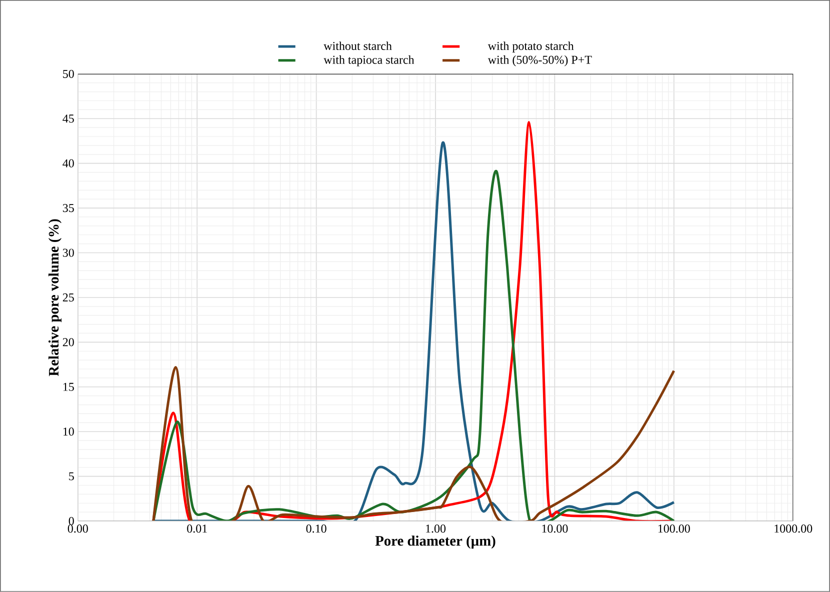  I want to click on y-tick-label: 35, so click(68, 208).